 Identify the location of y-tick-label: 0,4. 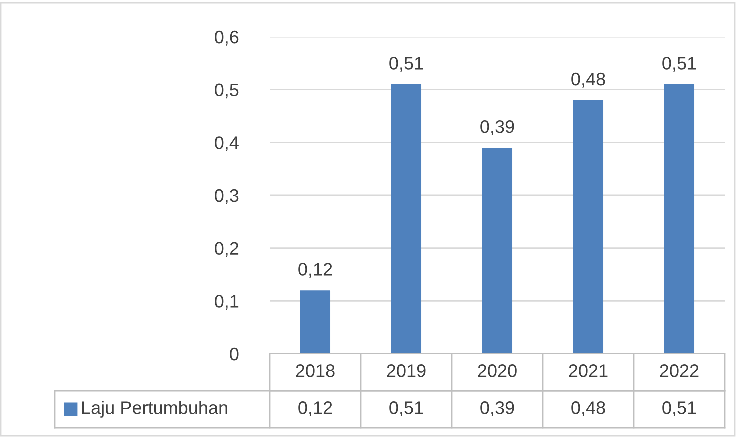
(227, 144).